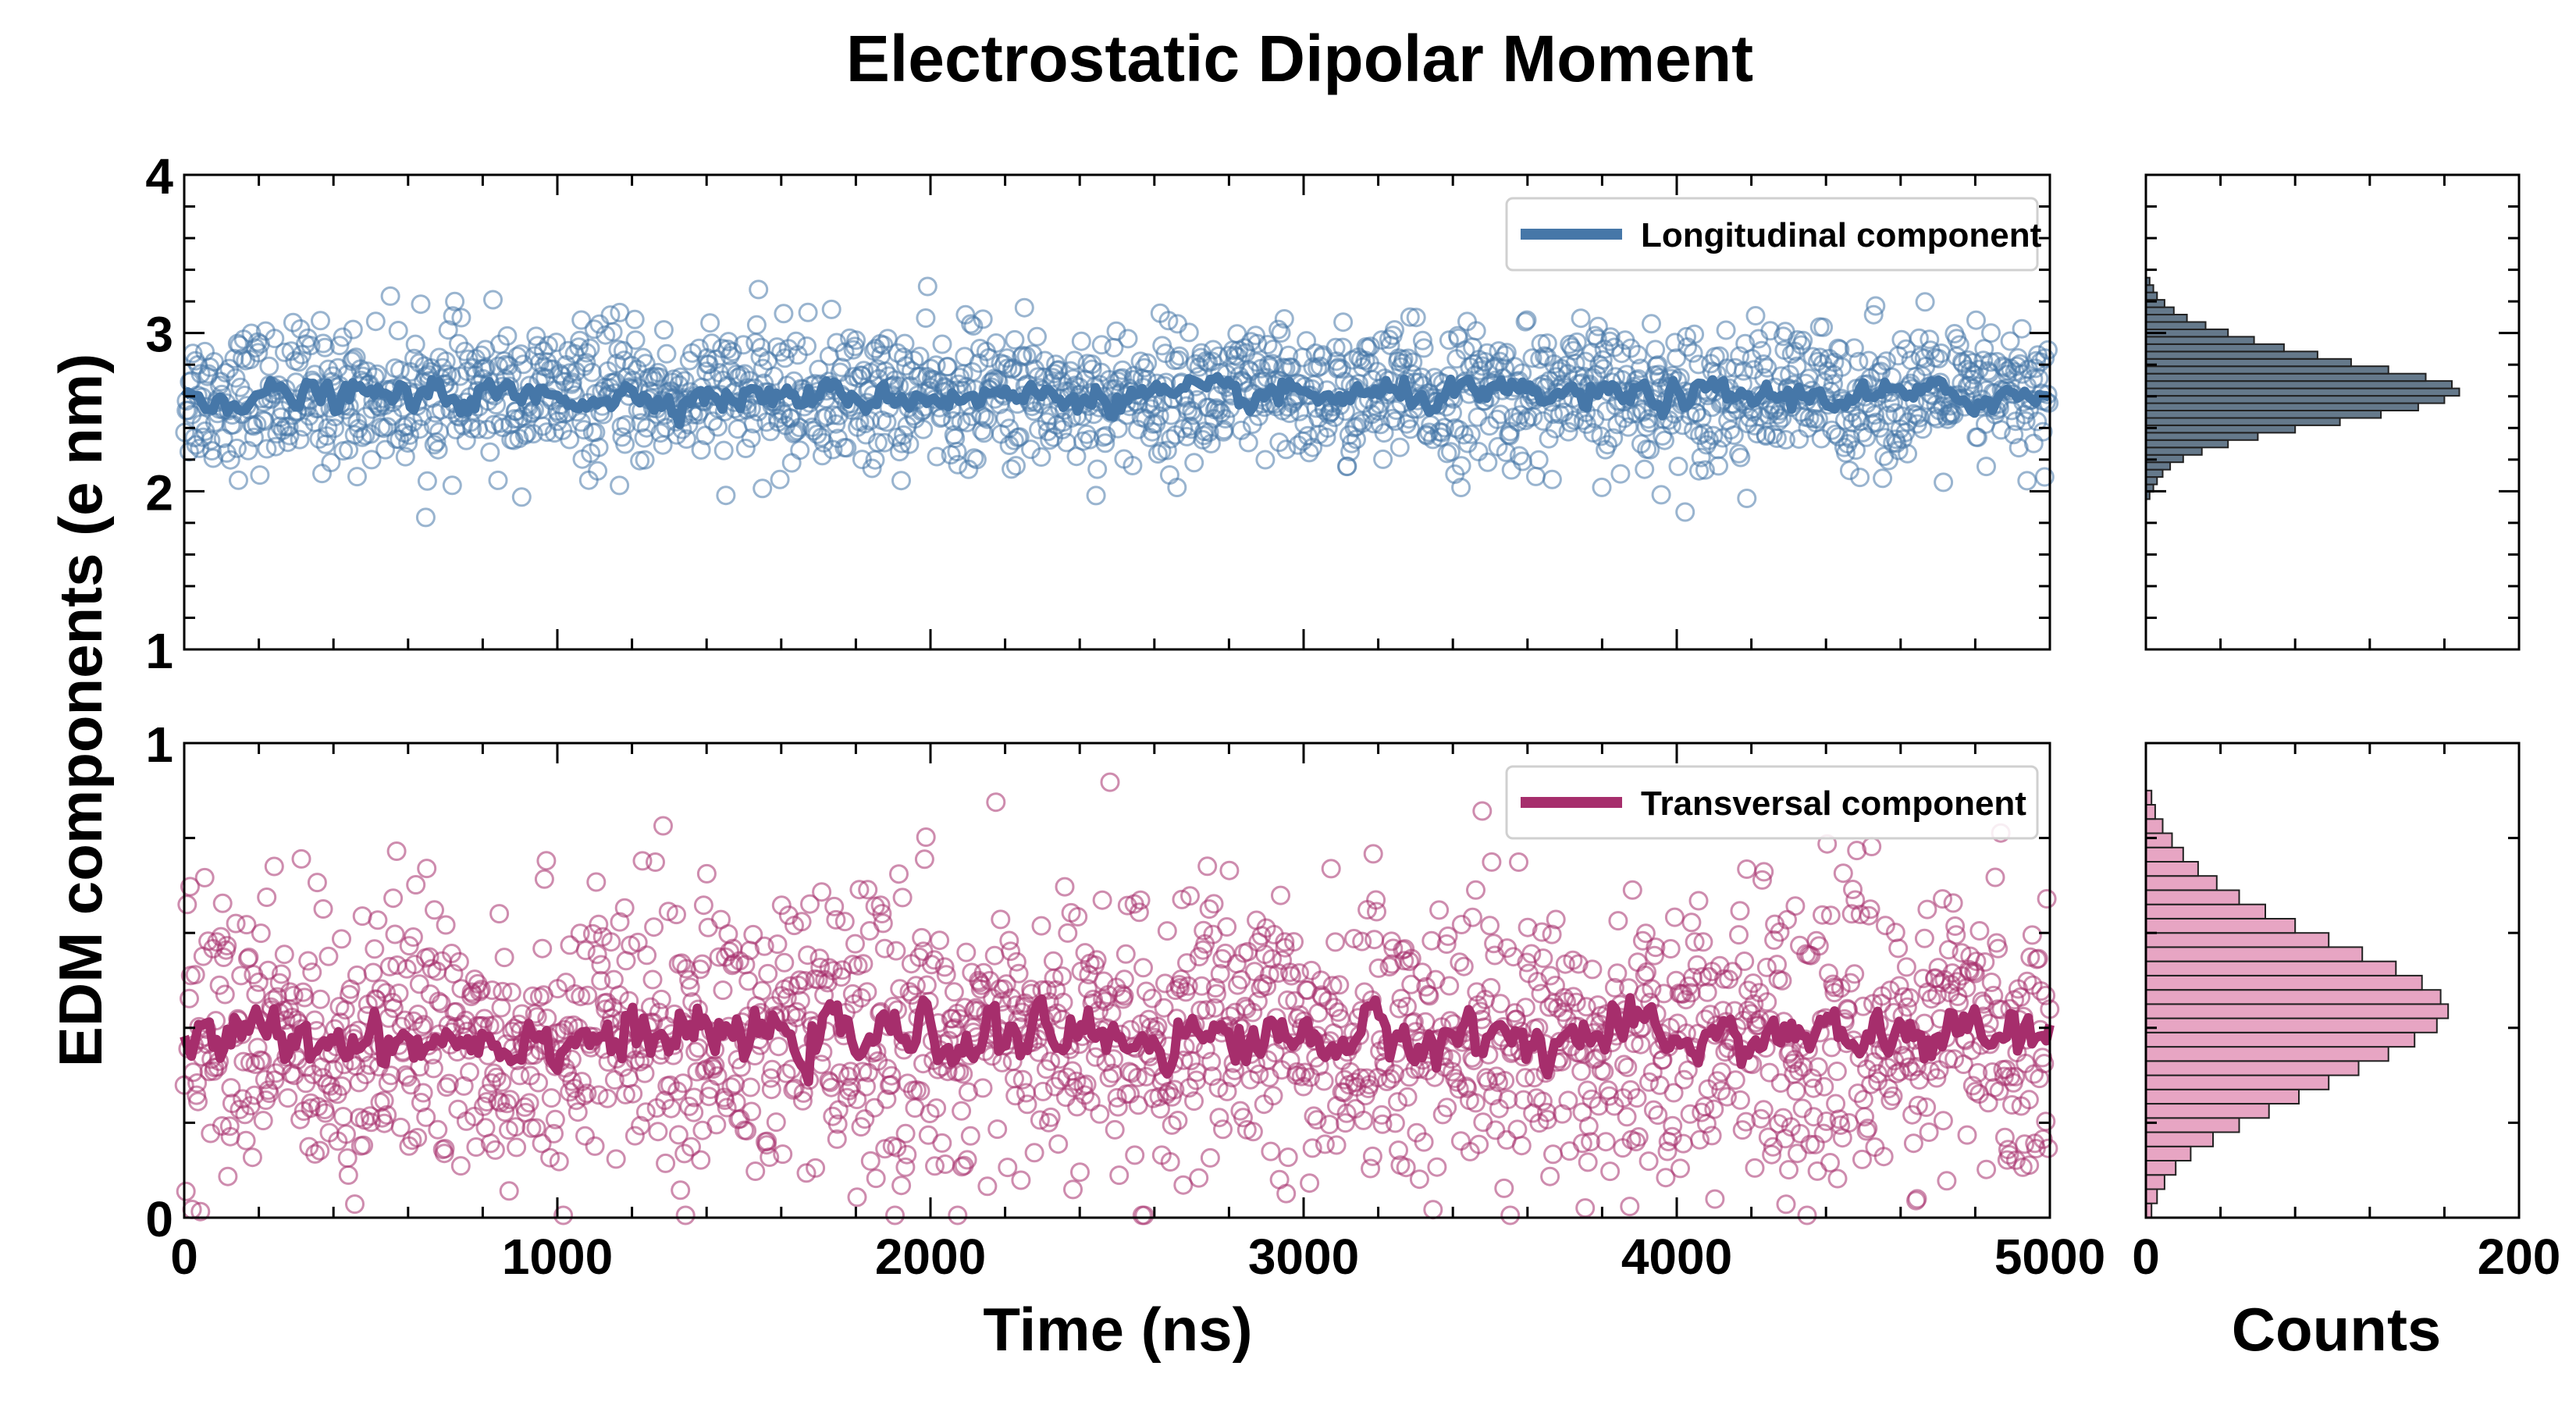 The image size is (2576, 1405). What do you see at coordinates (557, 1257) in the screenshot?
I see `bottom-panel-x-tick-label: 1000` at bounding box center [557, 1257].